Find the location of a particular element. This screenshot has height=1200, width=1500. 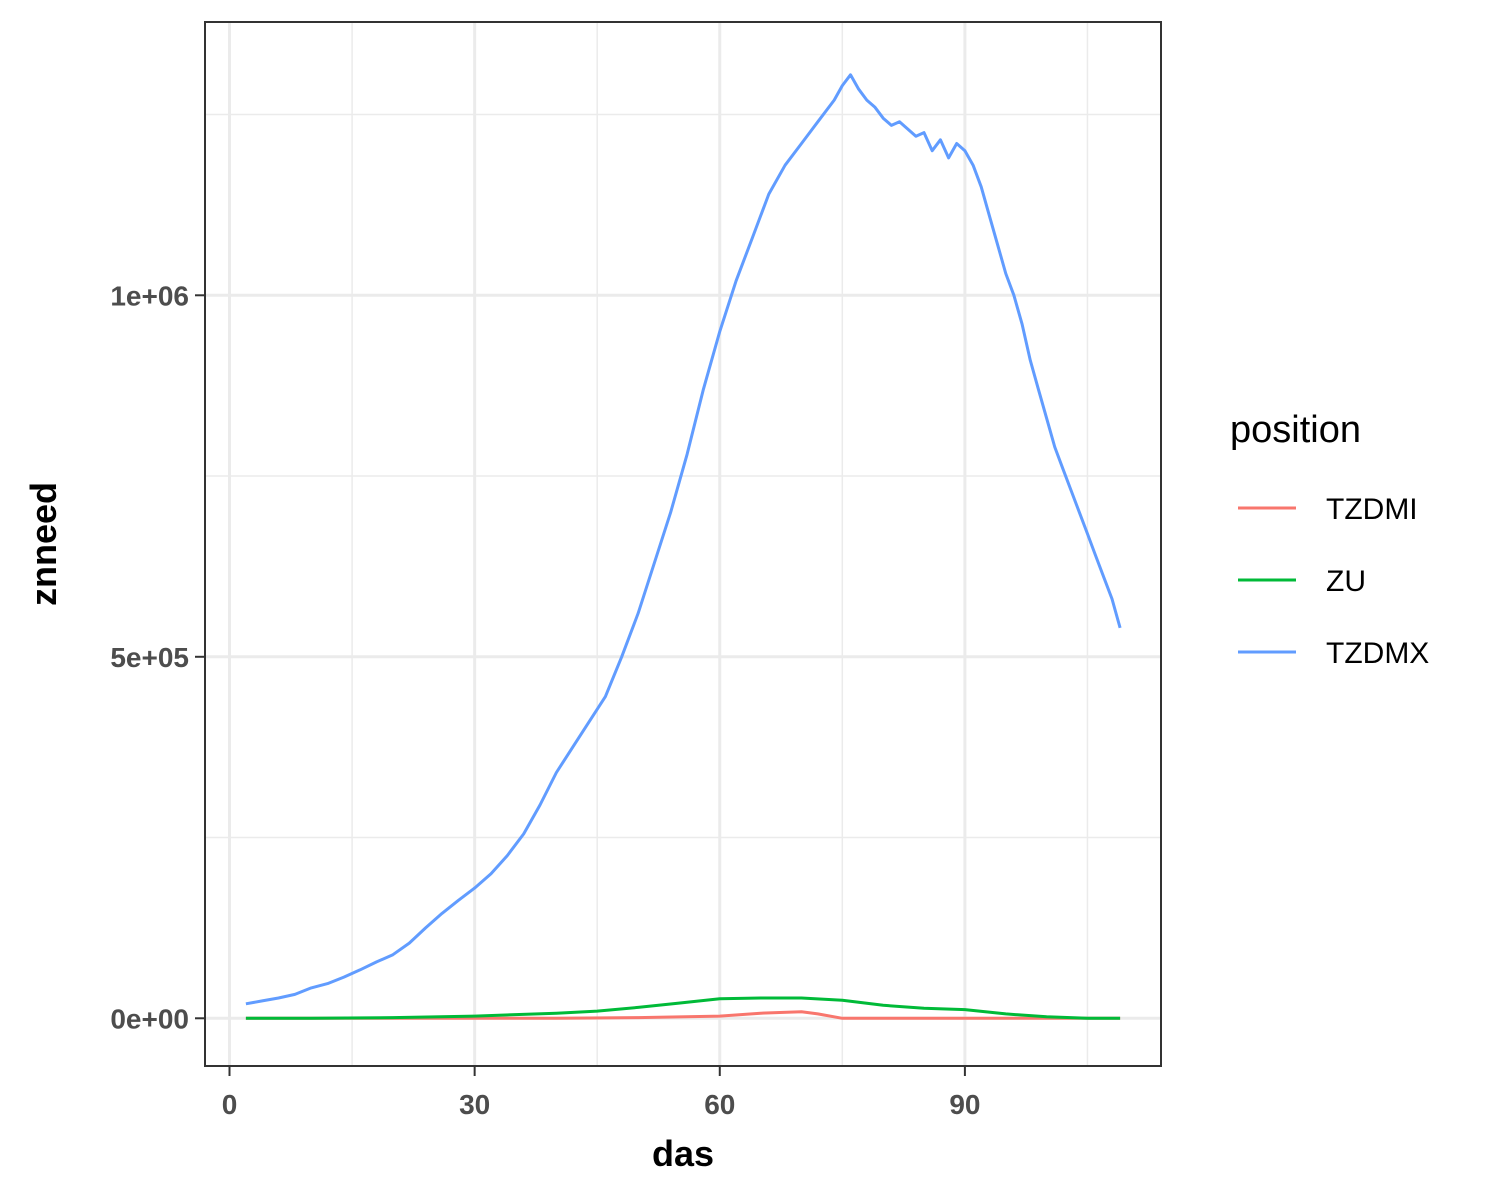

y-tick-label: 5e+05 is located at coordinates (149, 657).